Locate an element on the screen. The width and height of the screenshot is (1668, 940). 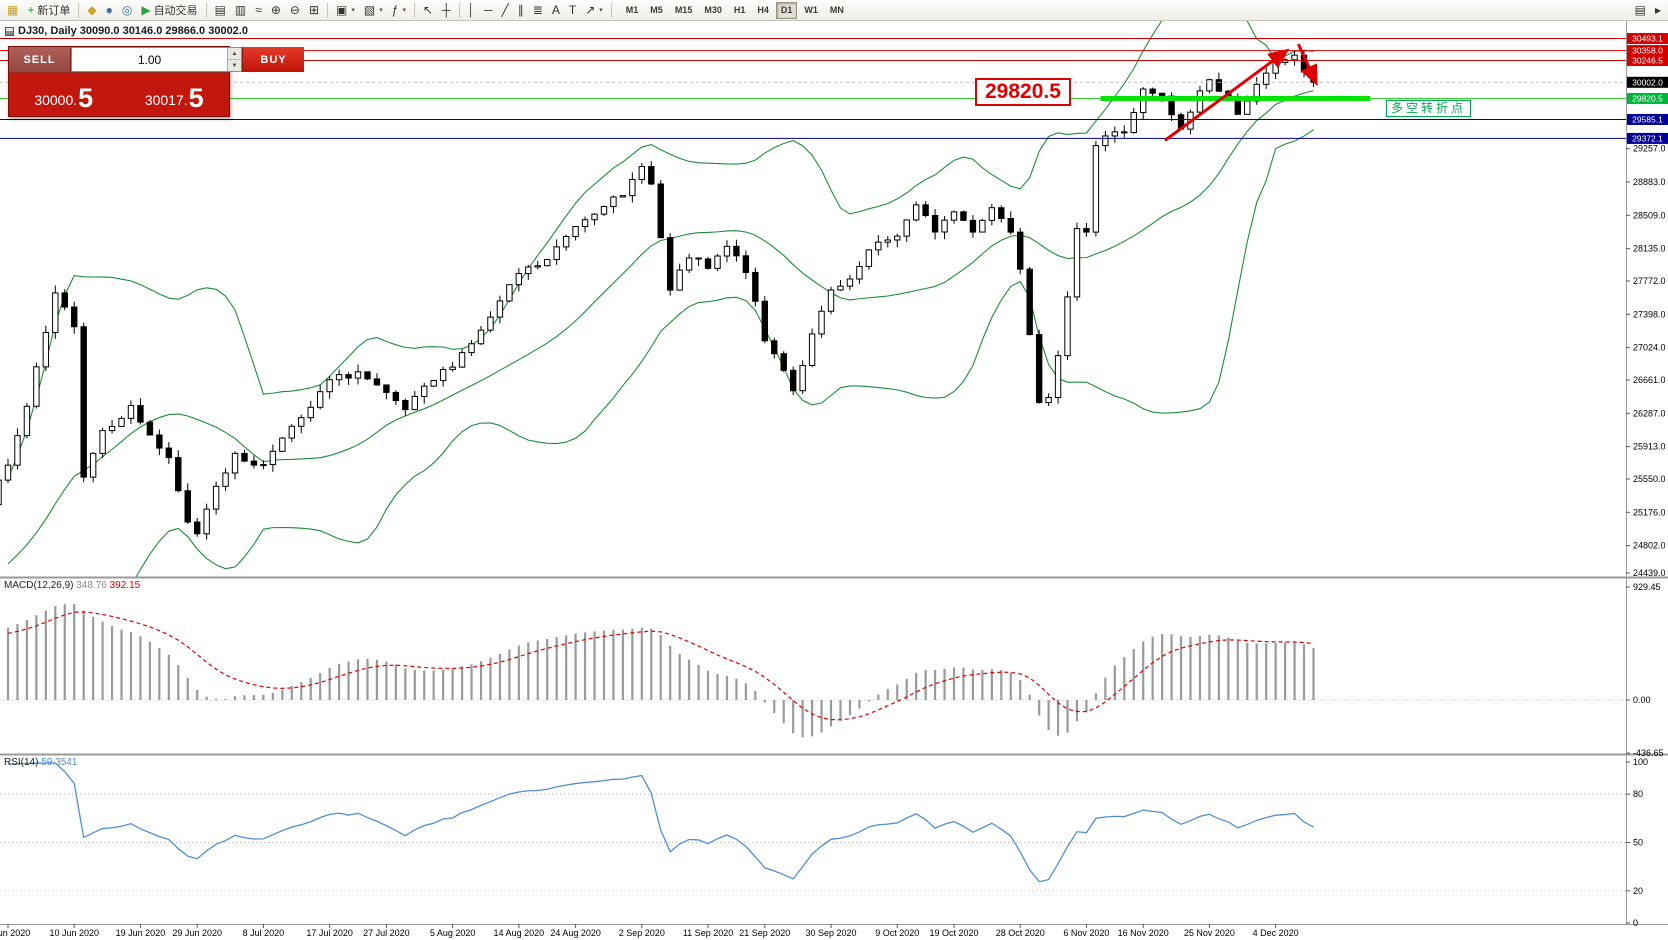
zoom-out-icon: ⊖ is located at coordinates (295, 10).